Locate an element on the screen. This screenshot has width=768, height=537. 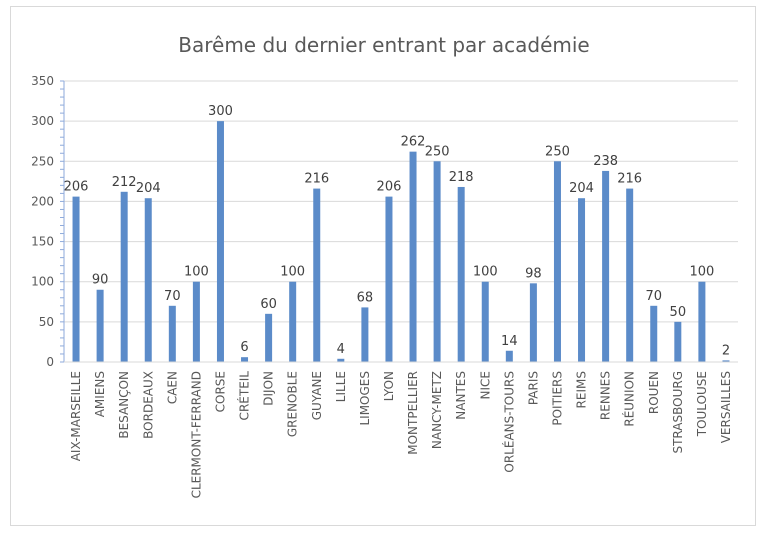
x-tick-label: STRASBOURG is located at coordinates (678, 412).